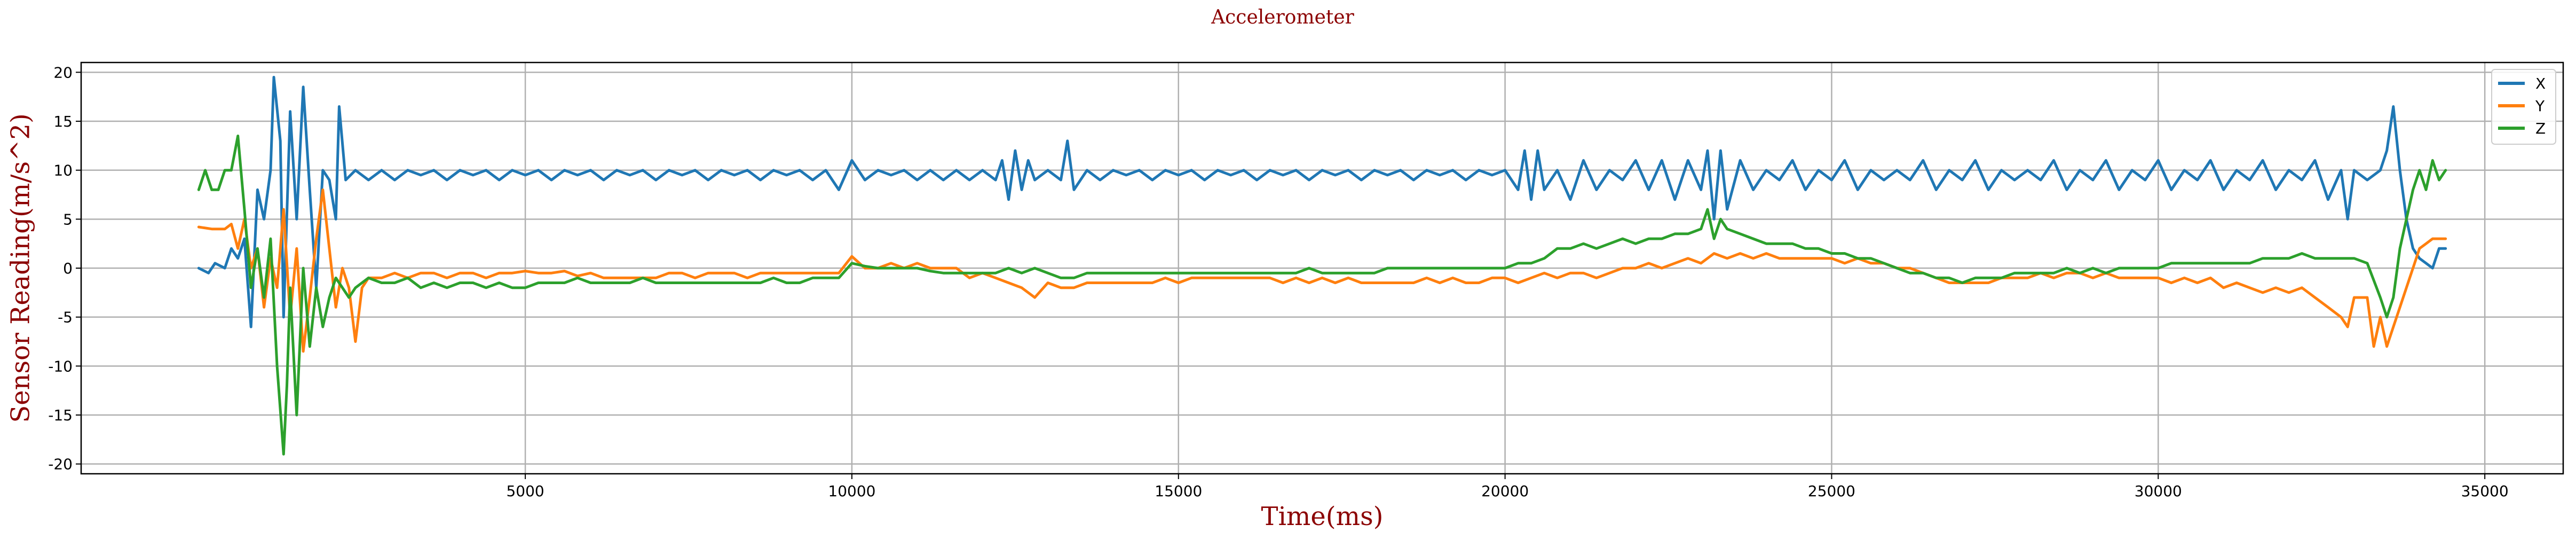 The height and width of the screenshot is (540, 2576). Describe the element at coordinates (525, 491) in the screenshot. I see `x-tick-label: 5000` at that location.